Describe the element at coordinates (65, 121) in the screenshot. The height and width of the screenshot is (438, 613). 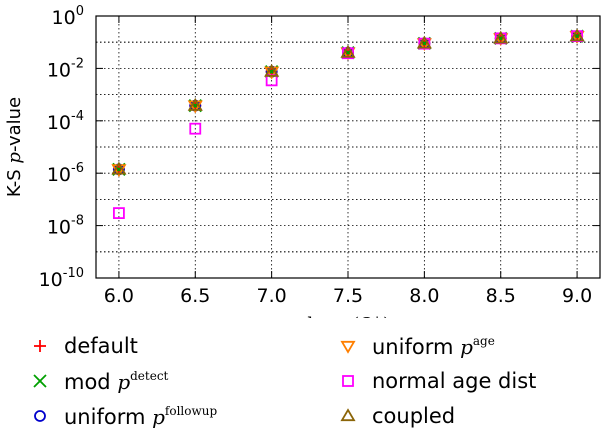
I see `y-tick-label: 10⁻⁴` at that location.